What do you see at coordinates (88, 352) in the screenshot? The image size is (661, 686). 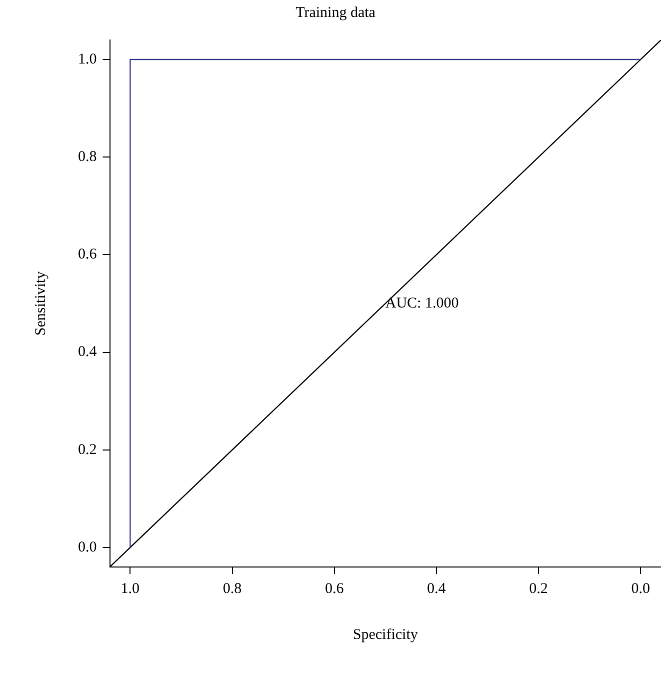 I see `y-tick-label: 0.4` at bounding box center [88, 352].